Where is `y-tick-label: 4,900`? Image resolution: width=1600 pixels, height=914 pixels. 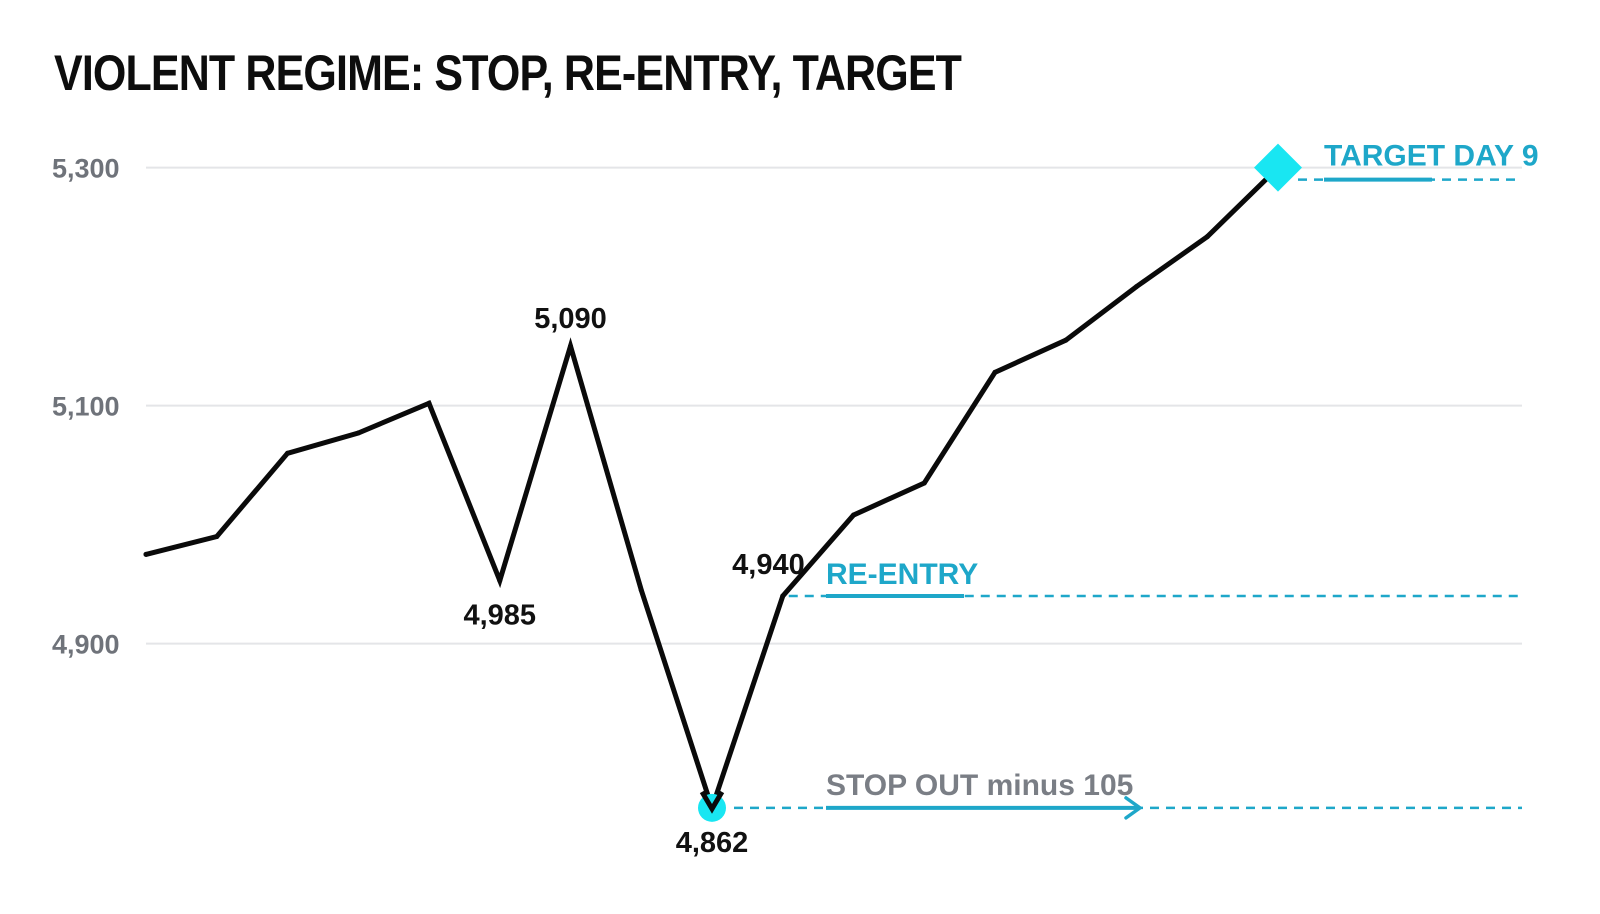
y-tick-label: 4,900 is located at coordinates (86, 645).